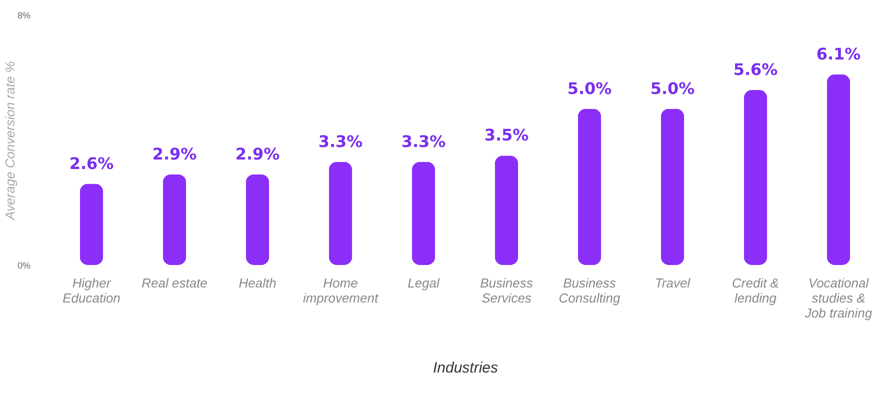 This screenshot has height=394, width=890. Describe the element at coordinates (673, 283) in the screenshot. I see `x-tick-label: Travel` at that location.